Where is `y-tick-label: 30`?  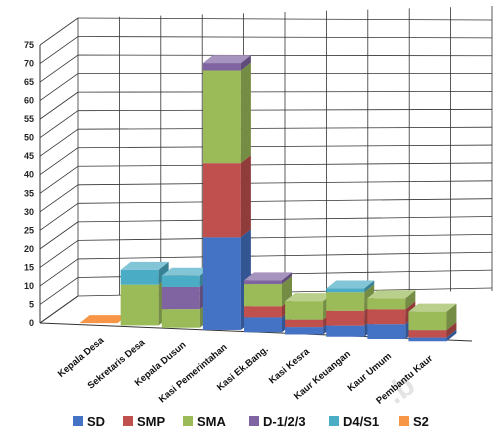
y-tick-label: 30 is located at coordinates (29, 212).